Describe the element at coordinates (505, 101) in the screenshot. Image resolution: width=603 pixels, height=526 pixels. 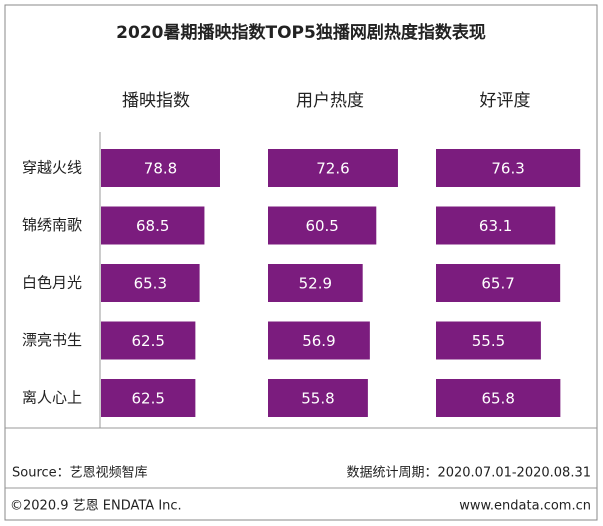
I see `panel-header: 好评度` at that location.